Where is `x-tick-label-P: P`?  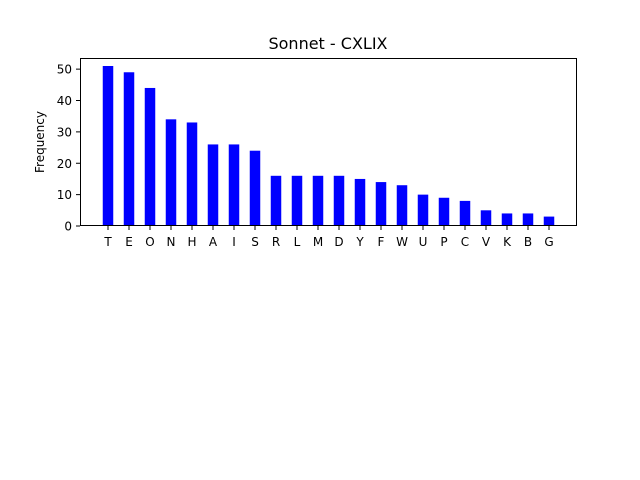
x-tick-label-P: P is located at coordinates (443, 242).